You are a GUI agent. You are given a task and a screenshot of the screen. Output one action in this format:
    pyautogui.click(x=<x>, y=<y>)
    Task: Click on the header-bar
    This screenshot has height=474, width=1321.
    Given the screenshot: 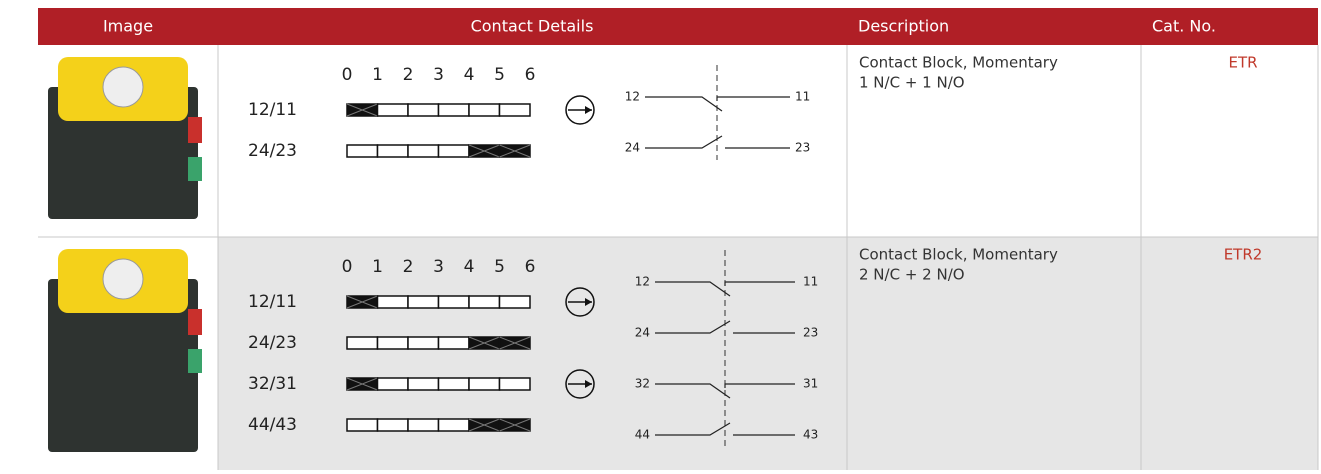 What is the action you would take?
    pyautogui.click(x=678, y=26)
    